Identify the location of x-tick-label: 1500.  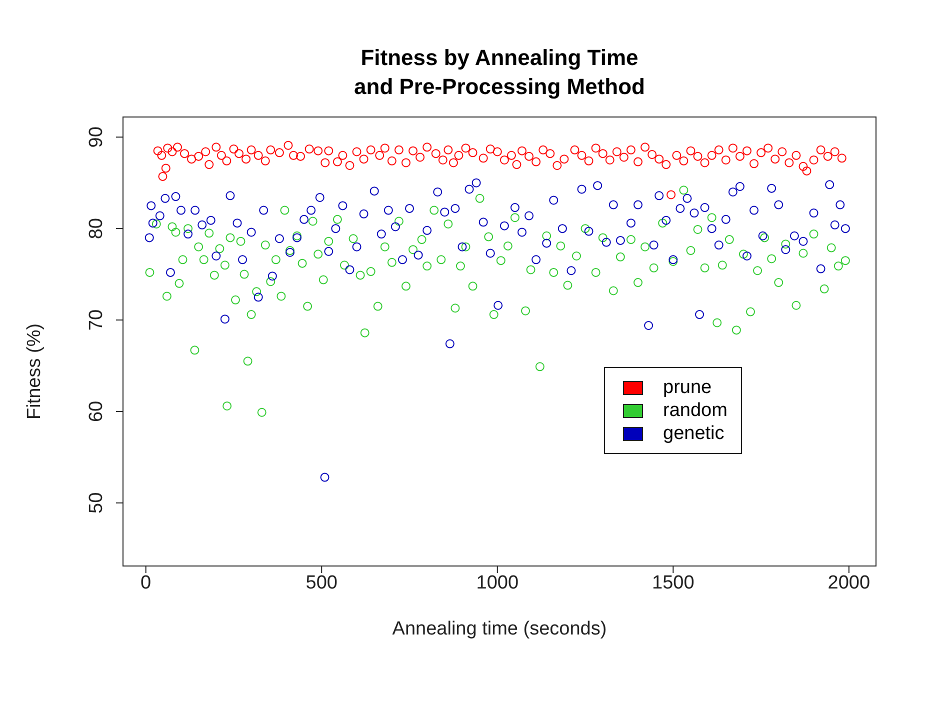
(673, 583).